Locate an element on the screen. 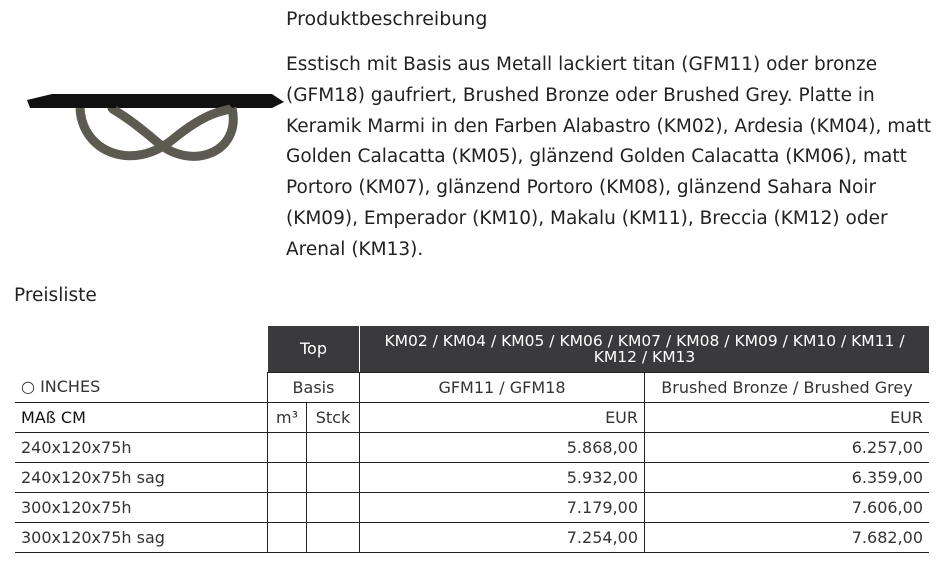 Image resolution: width=941 pixels, height=567 pixels. price: 7.254,00 is located at coordinates (502, 537).